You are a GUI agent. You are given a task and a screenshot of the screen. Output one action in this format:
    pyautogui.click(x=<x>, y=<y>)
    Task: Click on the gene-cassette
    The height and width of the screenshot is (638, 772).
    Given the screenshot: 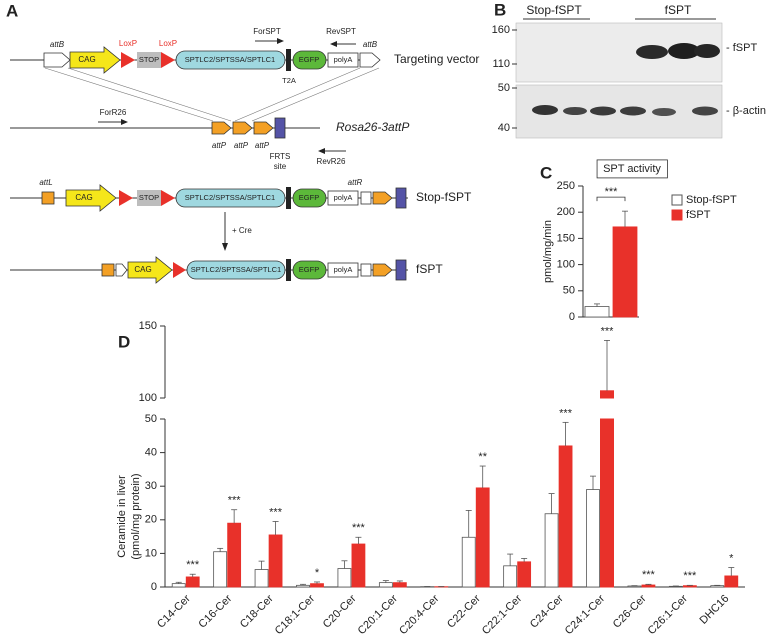 What is the action you would take?
    pyautogui.click(x=230, y=60)
    